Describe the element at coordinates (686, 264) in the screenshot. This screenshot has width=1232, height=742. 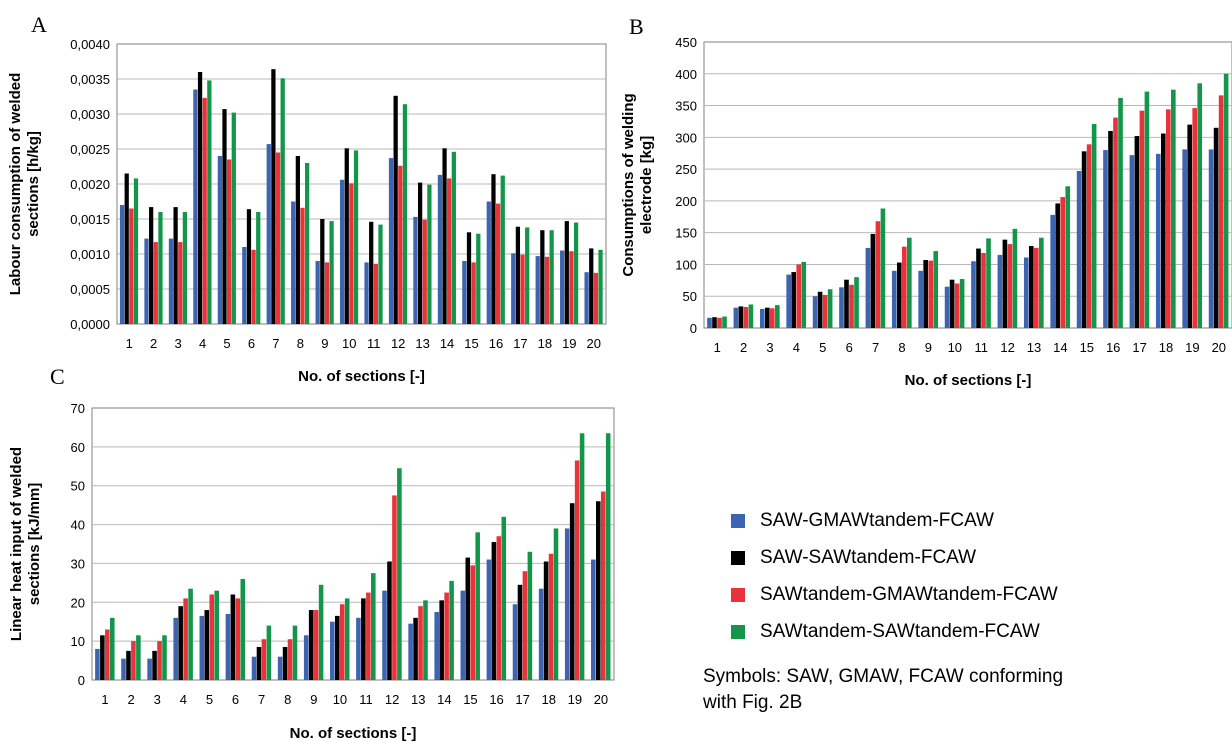
I see `y-tick-label: 100` at that location.